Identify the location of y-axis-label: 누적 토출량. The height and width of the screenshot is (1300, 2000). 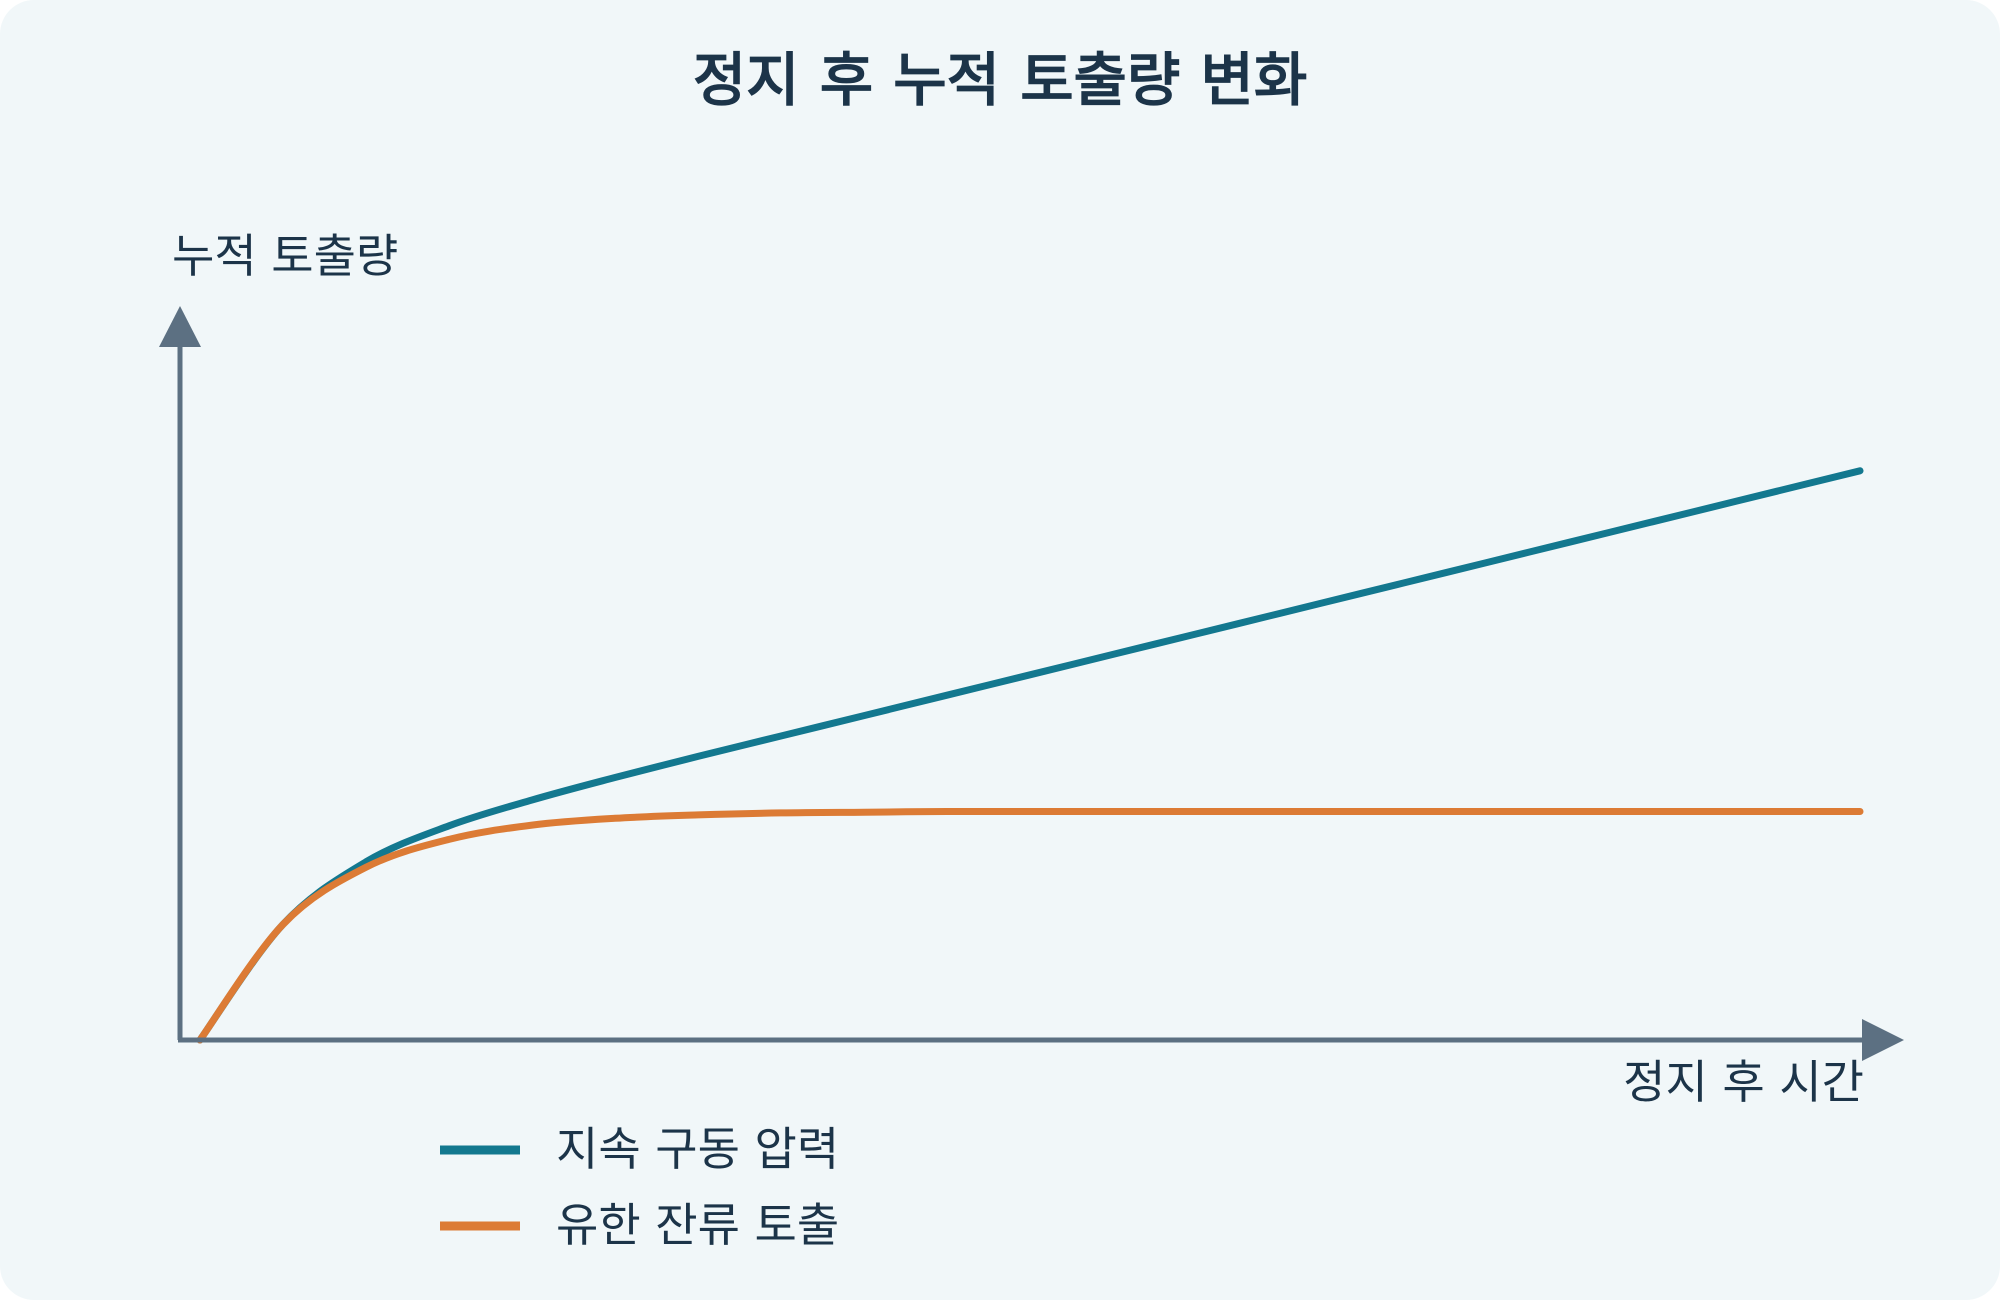
(285, 256).